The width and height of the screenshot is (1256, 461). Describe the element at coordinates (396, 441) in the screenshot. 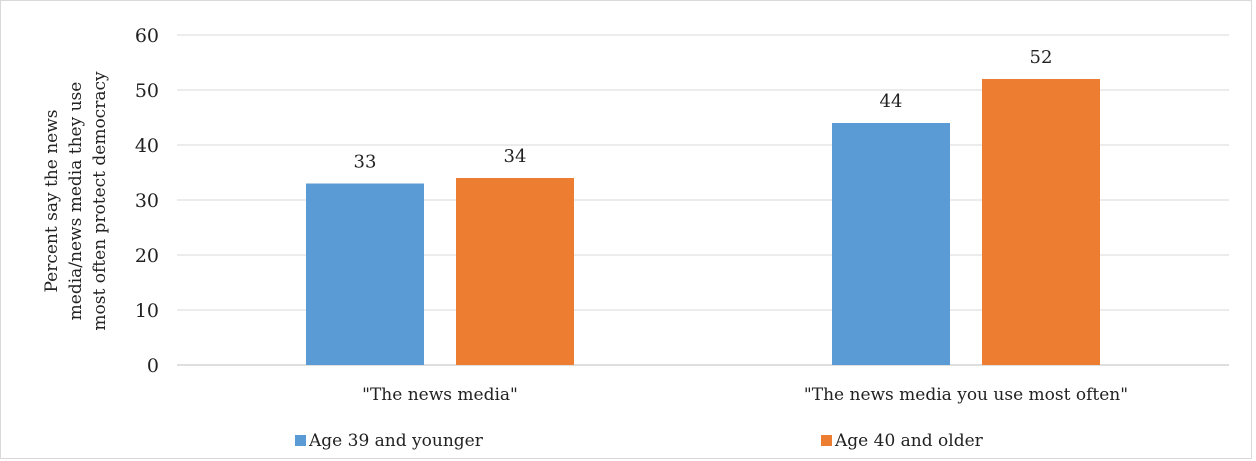

I see `legend-label: Age 39 and younger` at that location.